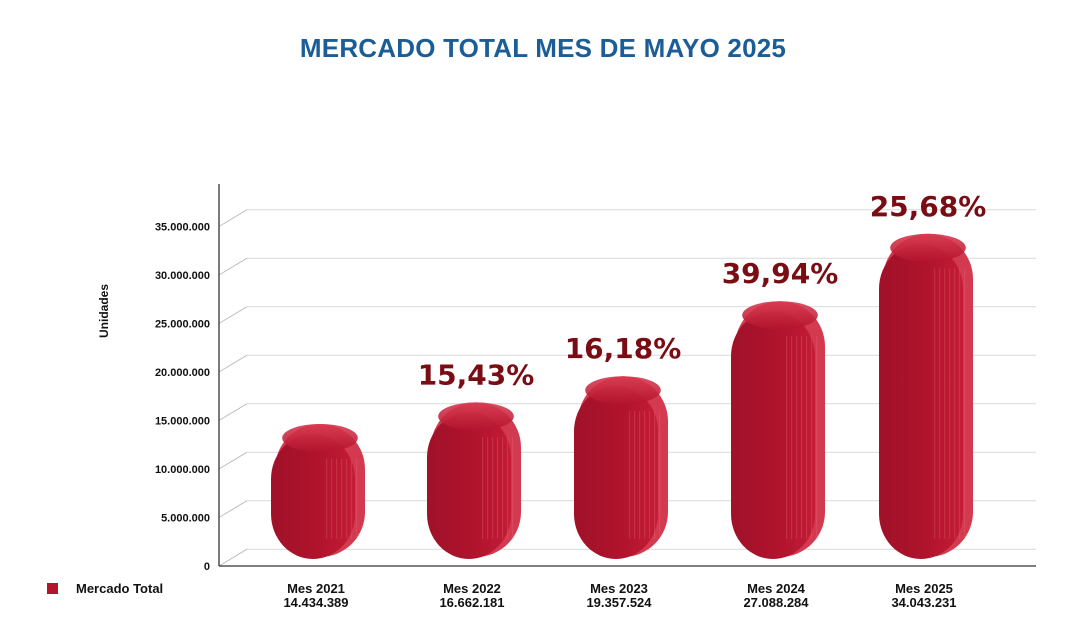 The height and width of the screenshot is (622, 1080). Describe the element at coordinates (776, 602) in the screenshot. I see `x-value-label: 27.088.284` at that location.